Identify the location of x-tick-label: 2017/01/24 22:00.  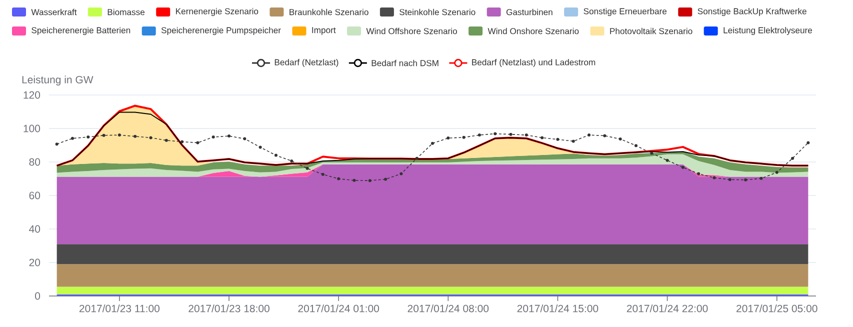
(667, 308).